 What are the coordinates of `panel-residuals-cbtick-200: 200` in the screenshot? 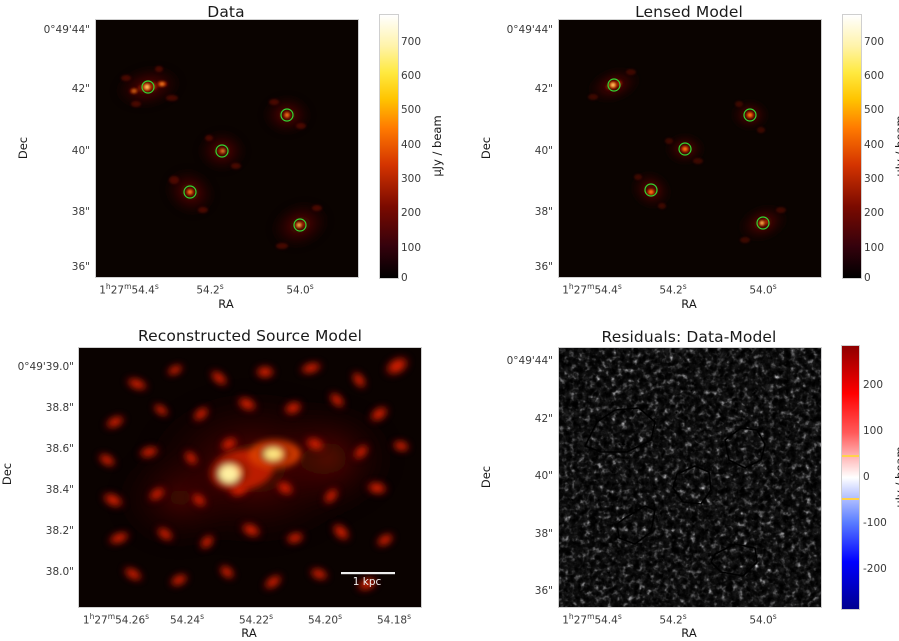 It's located at (873, 385).